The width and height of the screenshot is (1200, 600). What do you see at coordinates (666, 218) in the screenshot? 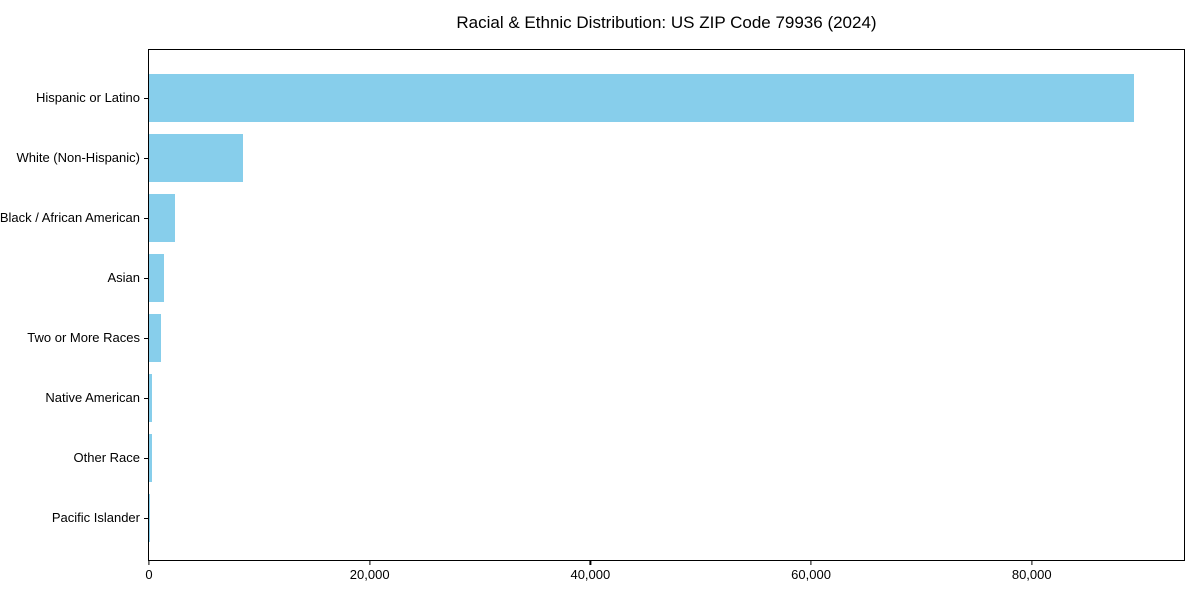
I see `bar-row-black-african-american` at bounding box center [666, 218].